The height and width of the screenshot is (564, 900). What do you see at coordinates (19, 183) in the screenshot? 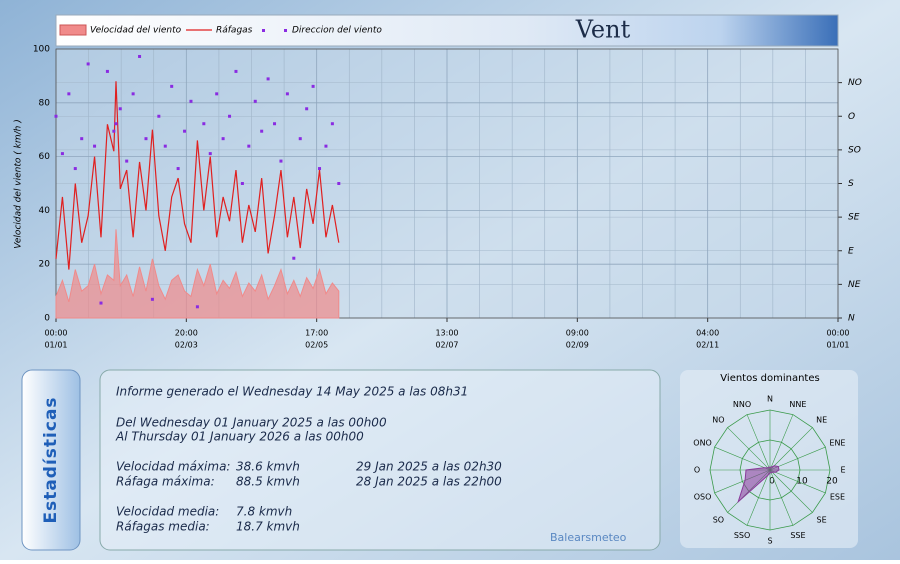
I see `y-axis-label: Velocidad del viento ( km/h )` at bounding box center [19, 183].